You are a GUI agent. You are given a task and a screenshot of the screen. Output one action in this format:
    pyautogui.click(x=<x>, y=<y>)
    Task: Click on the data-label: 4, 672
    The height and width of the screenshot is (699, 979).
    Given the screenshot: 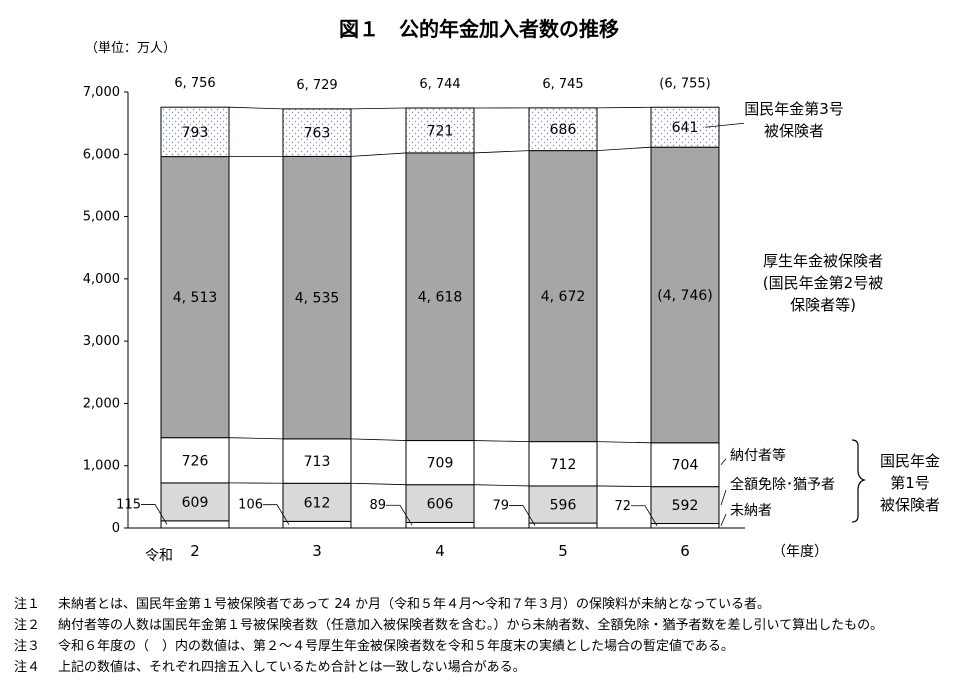 What is the action you would take?
    pyautogui.click(x=563, y=297)
    